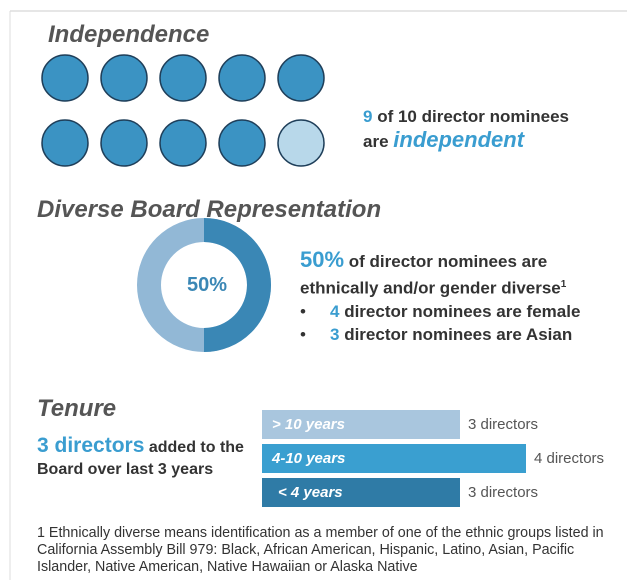  I want to click on bar-label: < 4 years, so click(310, 492).